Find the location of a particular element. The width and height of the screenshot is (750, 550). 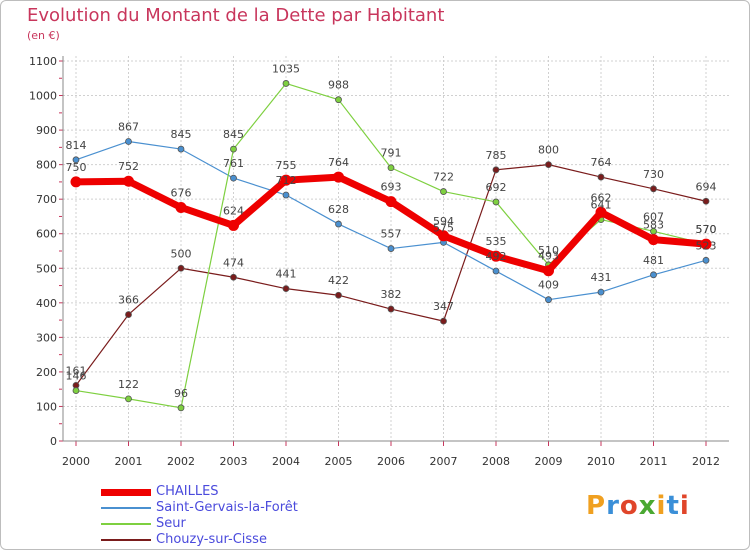

data-label-seur: 845 is located at coordinates (233, 134).